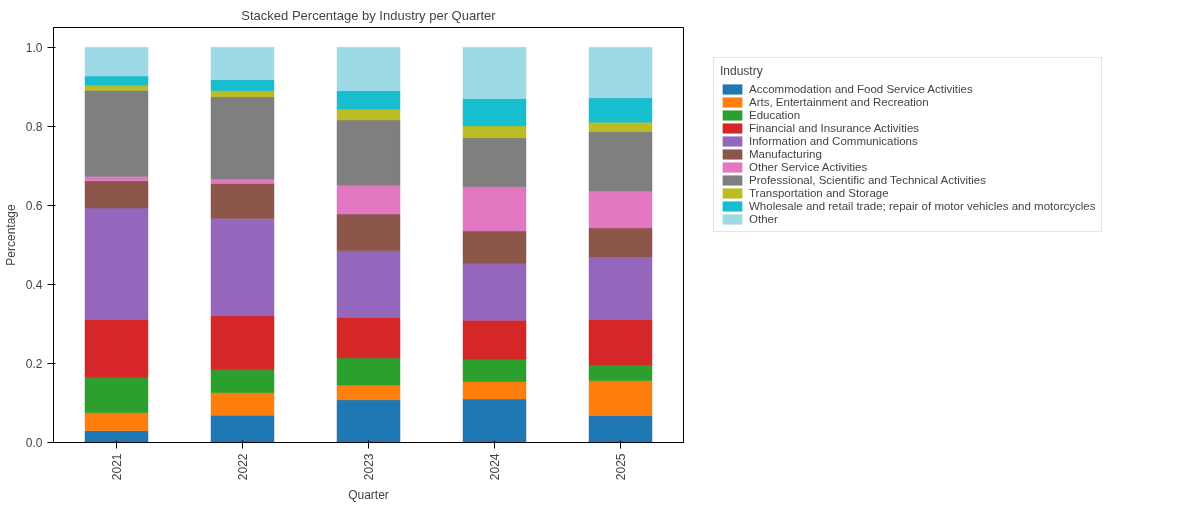 This screenshot has height=513, width=1196. Describe the element at coordinates (34, 126) in the screenshot. I see `y-tick-label: 0.8` at that location.